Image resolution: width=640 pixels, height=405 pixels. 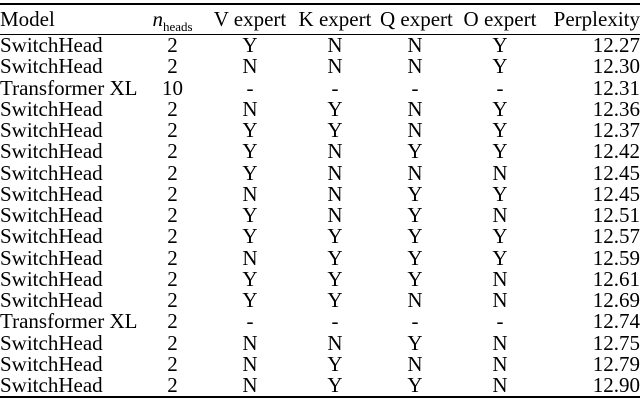 I want to click on table-row: SwitchHead 2 Y Y N N 12.69, so click(x=320, y=300).